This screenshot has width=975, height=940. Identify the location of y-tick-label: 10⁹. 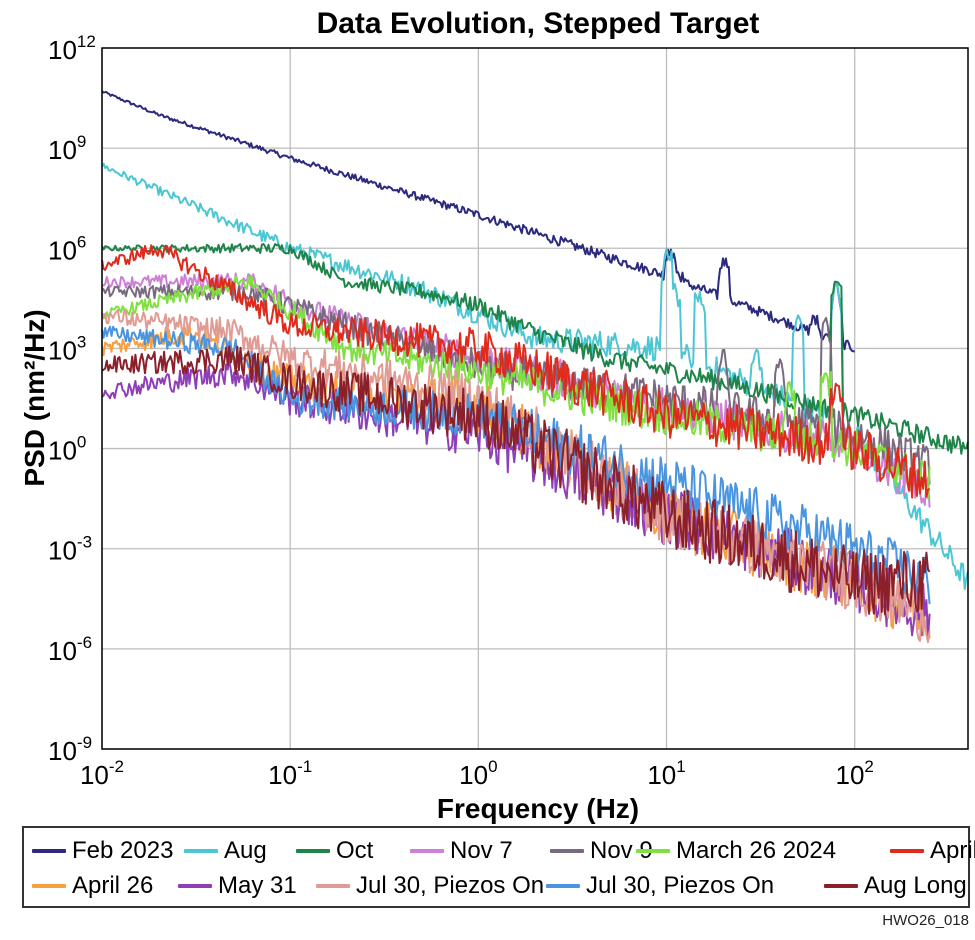
(67, 148).